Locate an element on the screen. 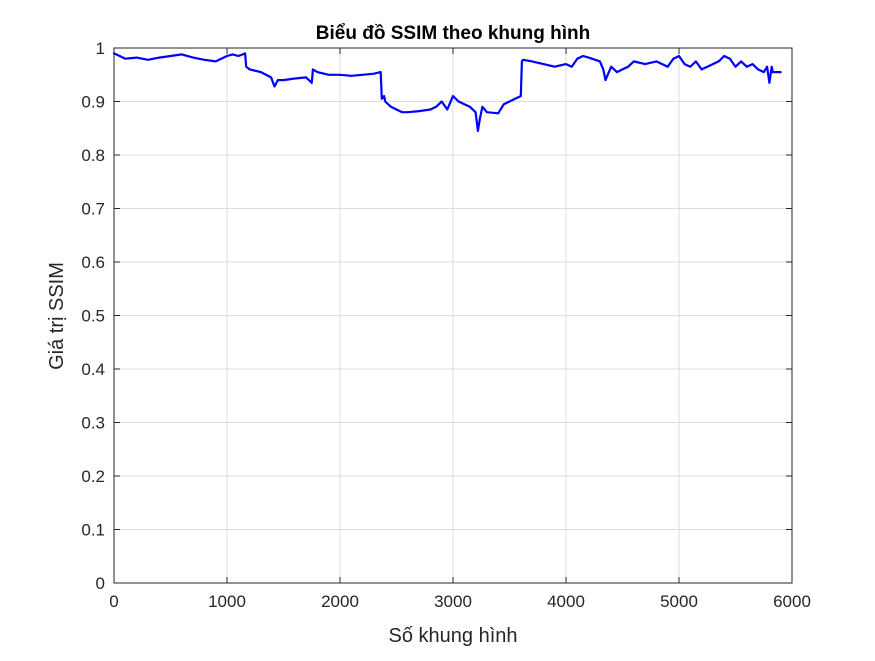  y-tick-label: 0.6 is located at coordinates (93, 262).